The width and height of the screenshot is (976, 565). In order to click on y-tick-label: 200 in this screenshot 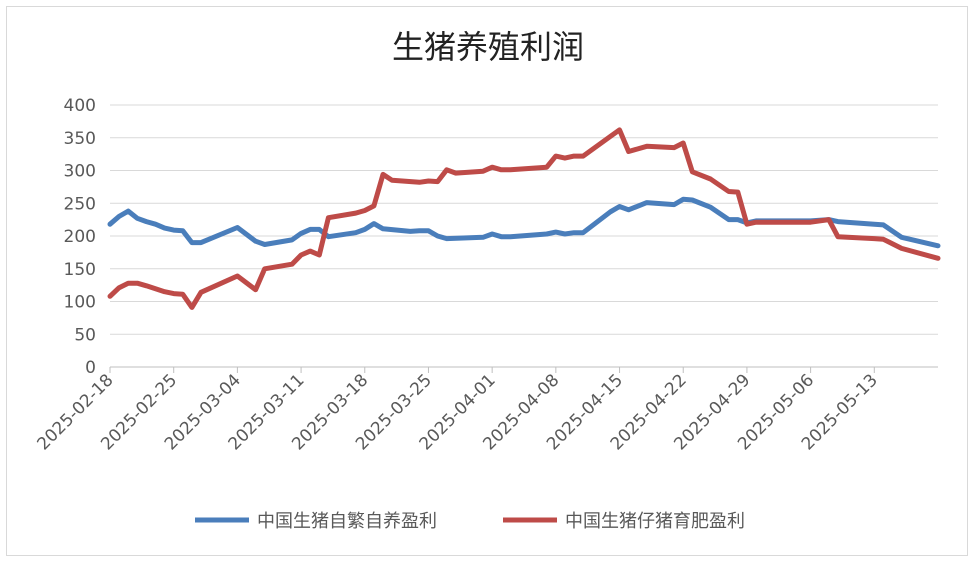, I will do `click(80, 237)`.